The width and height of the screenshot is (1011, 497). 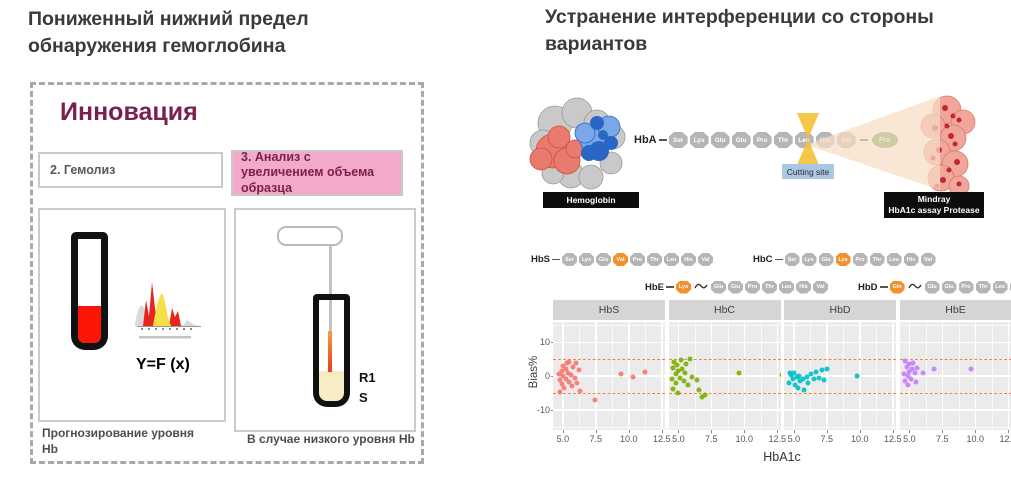 I want to click on y-tick-label: 10, so click(x=544, y=342).